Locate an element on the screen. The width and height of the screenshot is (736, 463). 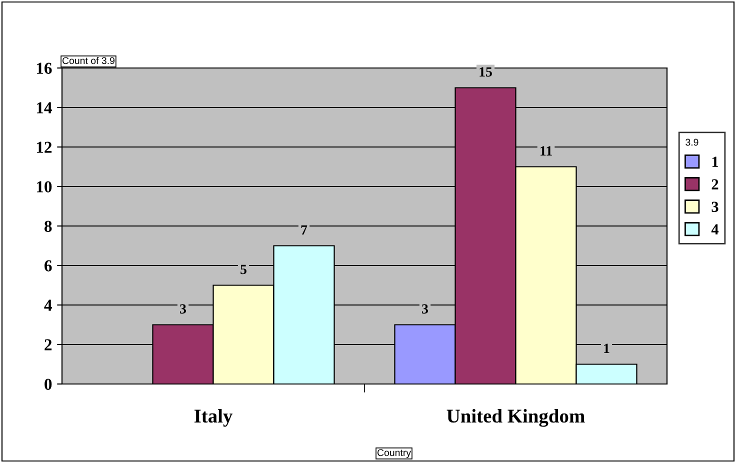
x-tick-label: Italy is located at coordinates (213, 418).